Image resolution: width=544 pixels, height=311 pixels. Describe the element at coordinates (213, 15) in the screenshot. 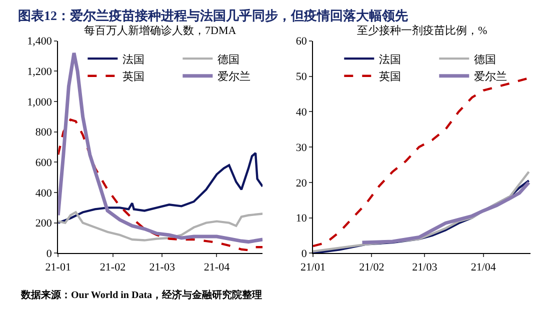

I see `chart-title: 图表12：爱尔兰疫苗接种进程与法国几乎同步，但疫情回落大幅领先` at that location.